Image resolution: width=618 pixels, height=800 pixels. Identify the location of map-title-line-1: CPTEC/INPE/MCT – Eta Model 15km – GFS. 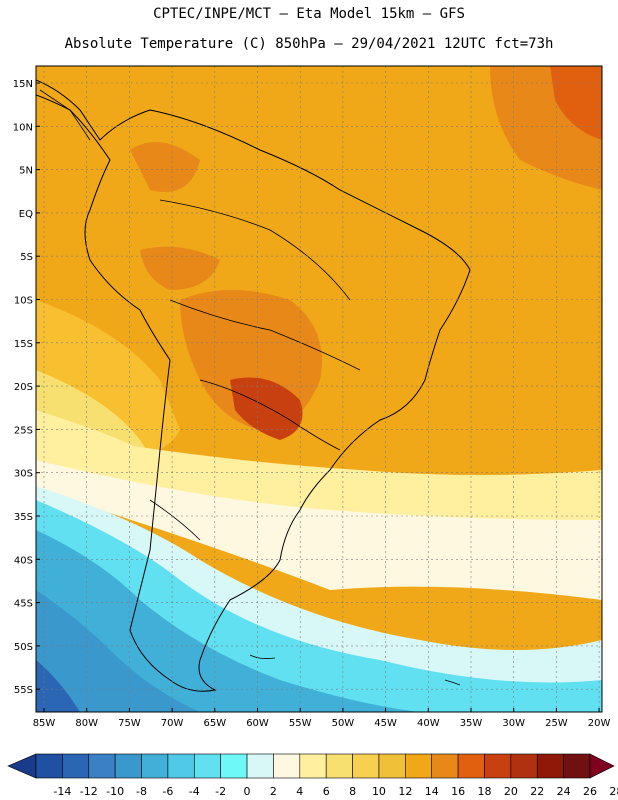
(309, 14).